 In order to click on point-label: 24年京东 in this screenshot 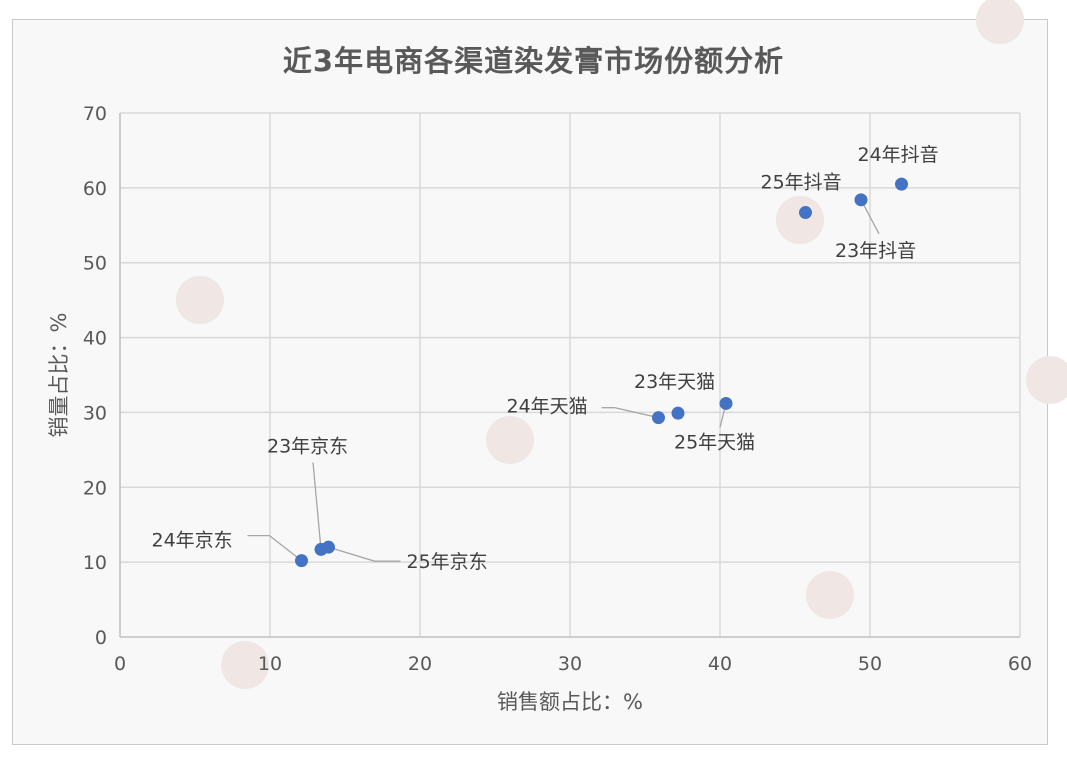, I will do `click(192, 541)`.